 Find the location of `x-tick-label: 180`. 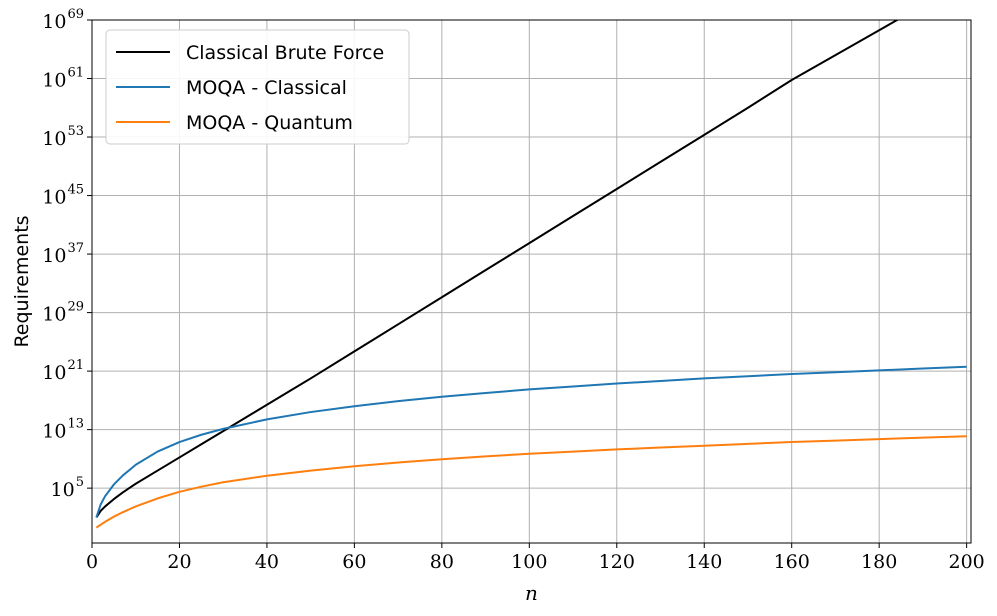

x-tick-label: 180 is located at coordinates (879, 562).